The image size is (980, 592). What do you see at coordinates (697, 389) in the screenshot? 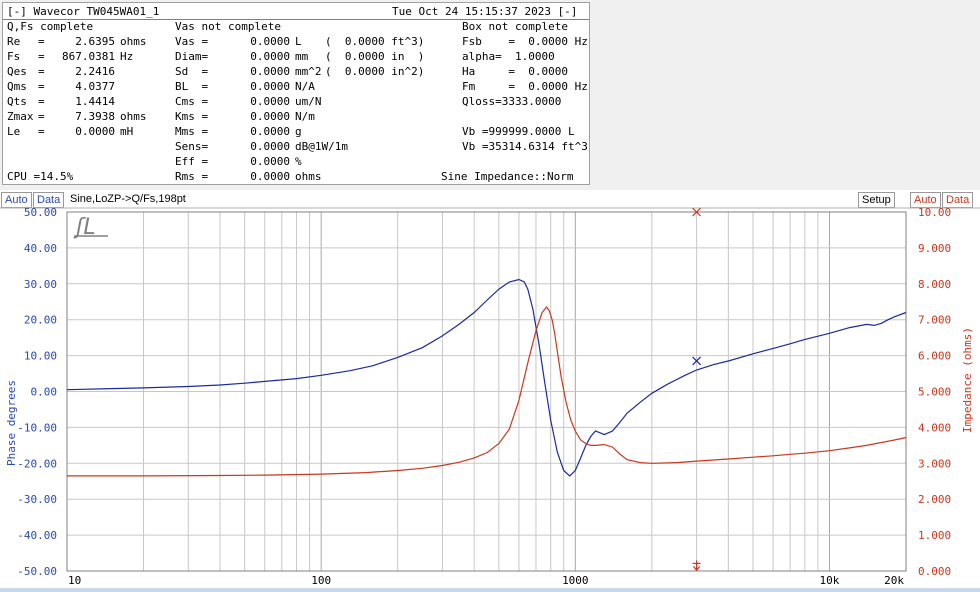
I see `marker-group` at bounding box center [697, 389].